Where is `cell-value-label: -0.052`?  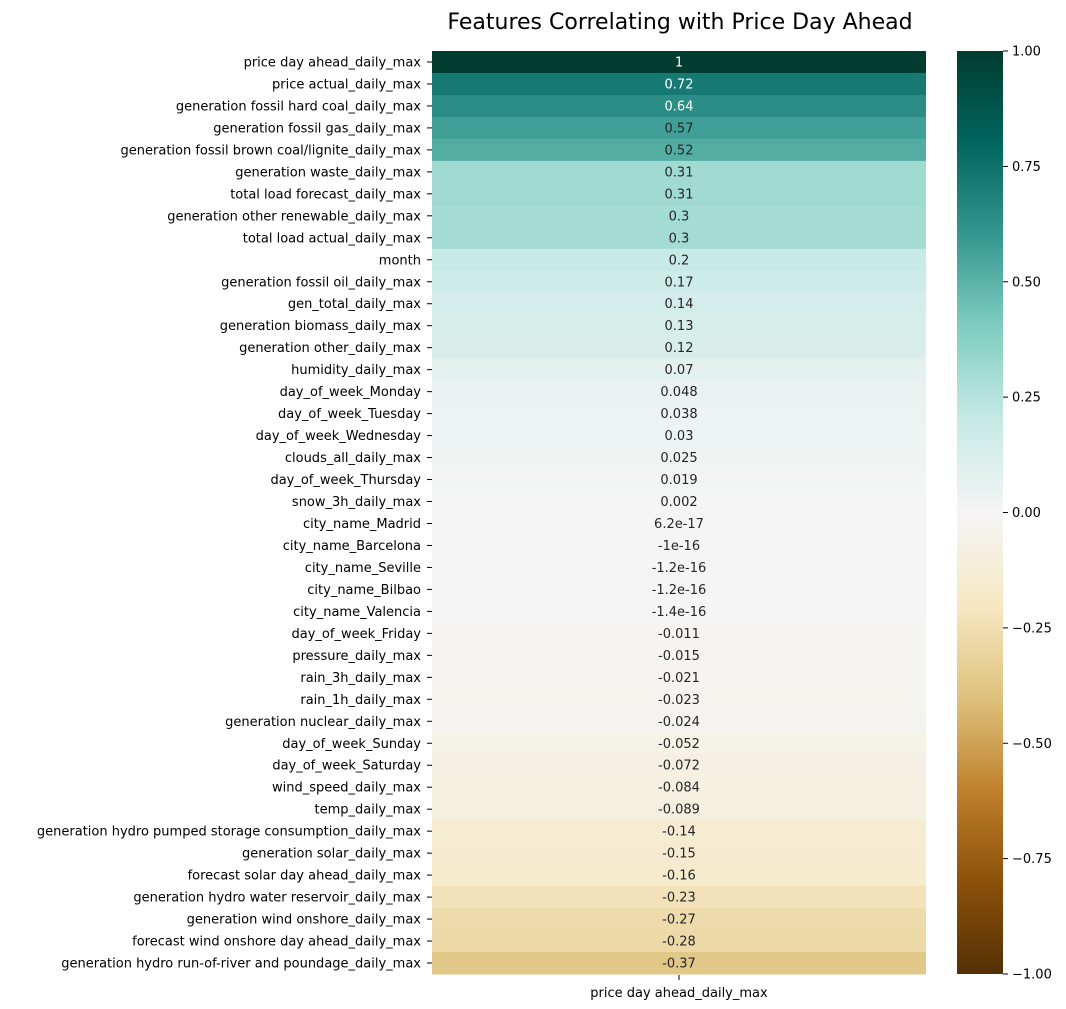
cell-value-label: -0.052 is located at coordinates (679, 744).